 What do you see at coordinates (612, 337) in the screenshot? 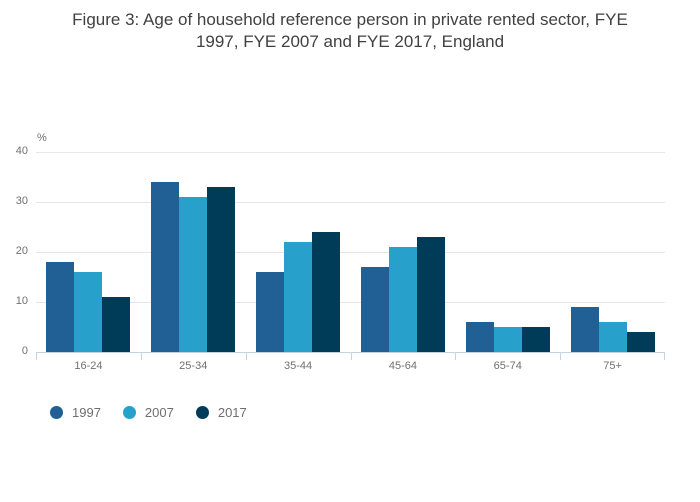
I see `bar-2007-75+` at bounding box center [612, 337].